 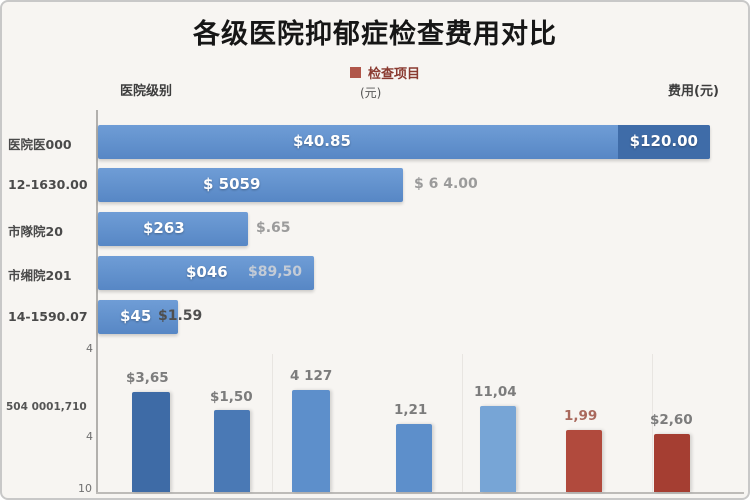 What do you see at coordinates (273, 228) in the screenshot?
I see `bar-value-outside: $.65` at bounding box center [273, 228].